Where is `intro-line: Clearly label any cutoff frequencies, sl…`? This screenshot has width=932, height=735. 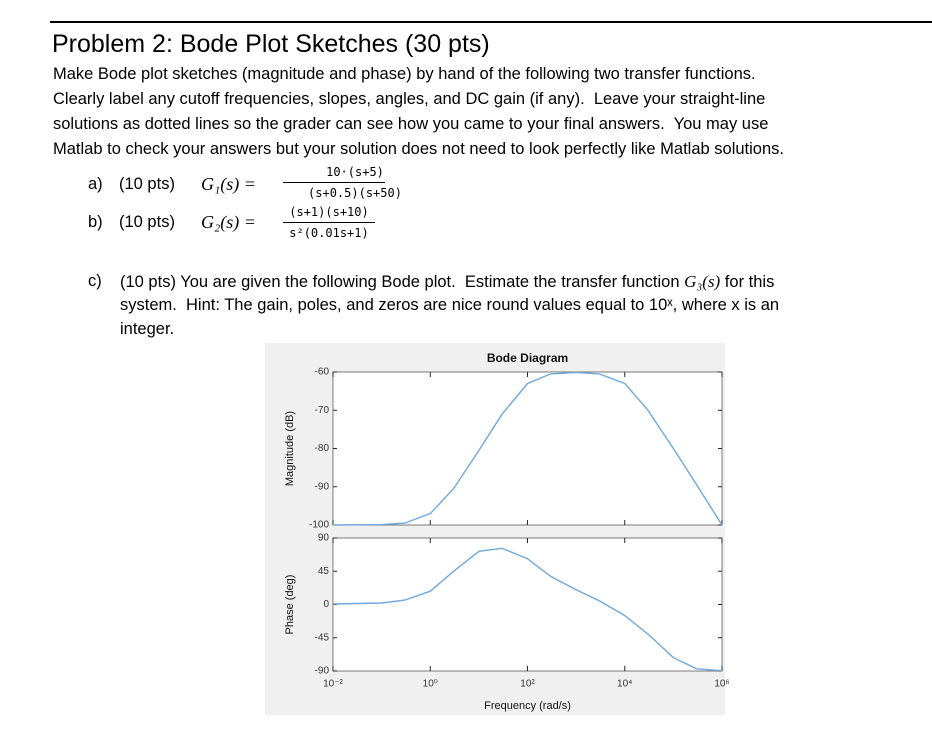 intro-line: Clearly label any cutoff frequencies, sl… is located at coordinates (409, 99).